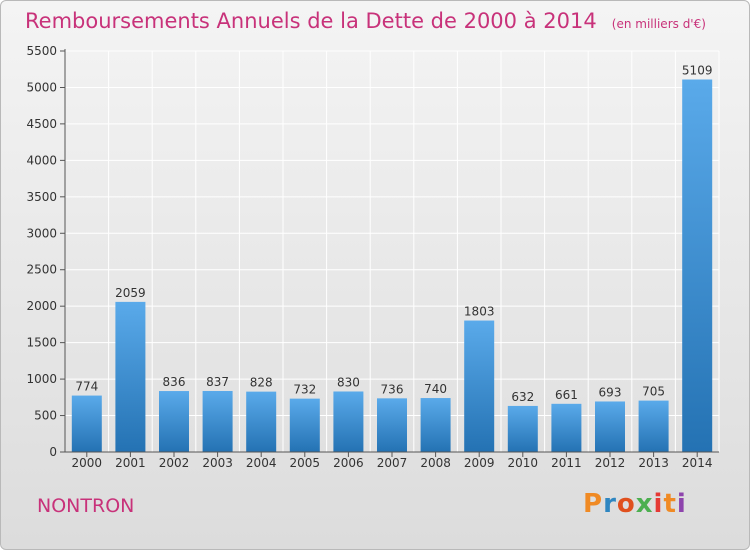 This screenshot has width=750, height=550. Describe the element at coordinates (41, 233) in the screenshot. I see `y-tick-label: 3000` at that location.